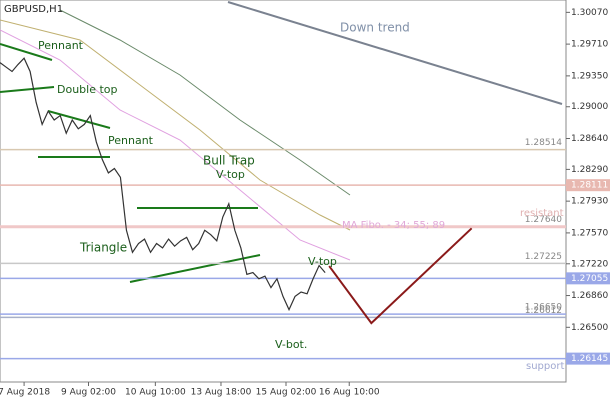 This screenshot has width=610, height=400. What do you see at coordinates (543, 220) in the screenshot?
I see `level-label: 1.27640` at bounding box center [543, 220].